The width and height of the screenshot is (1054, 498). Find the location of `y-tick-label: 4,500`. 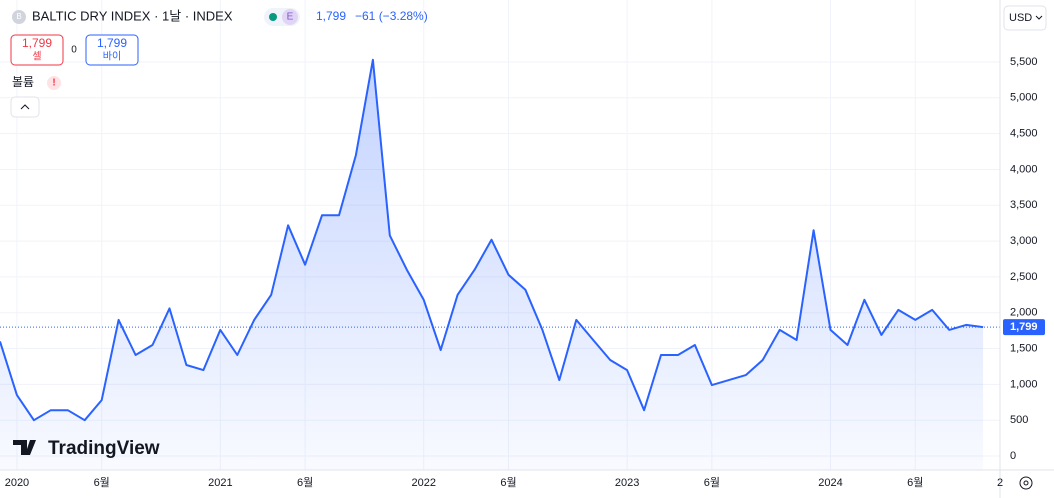

y-tick-label: 4,500 is located at coordinates (1024, 134).